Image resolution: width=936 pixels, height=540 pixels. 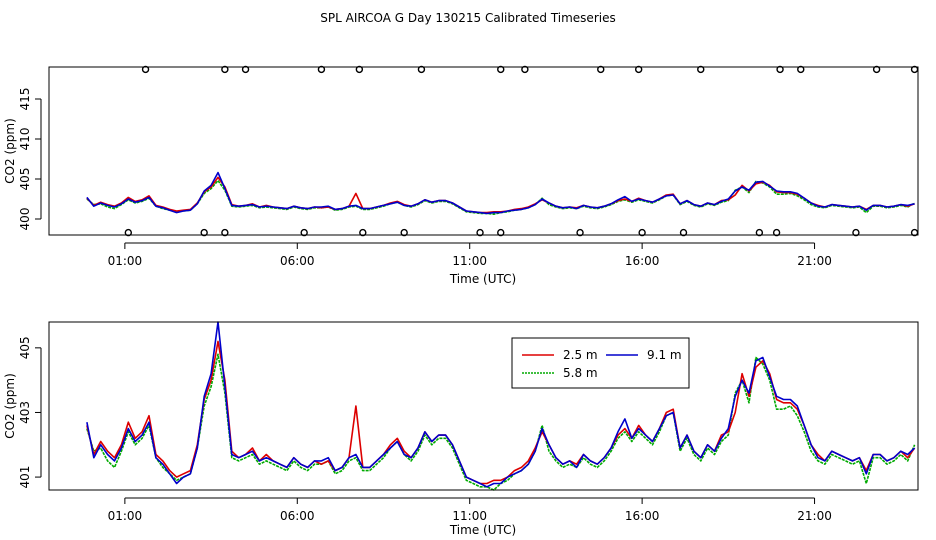 What do you see at coordinates (580, 373) in the screenshot?
I see `legend-label-5-8m: 5.8 m` at bounding box center [580, 373].